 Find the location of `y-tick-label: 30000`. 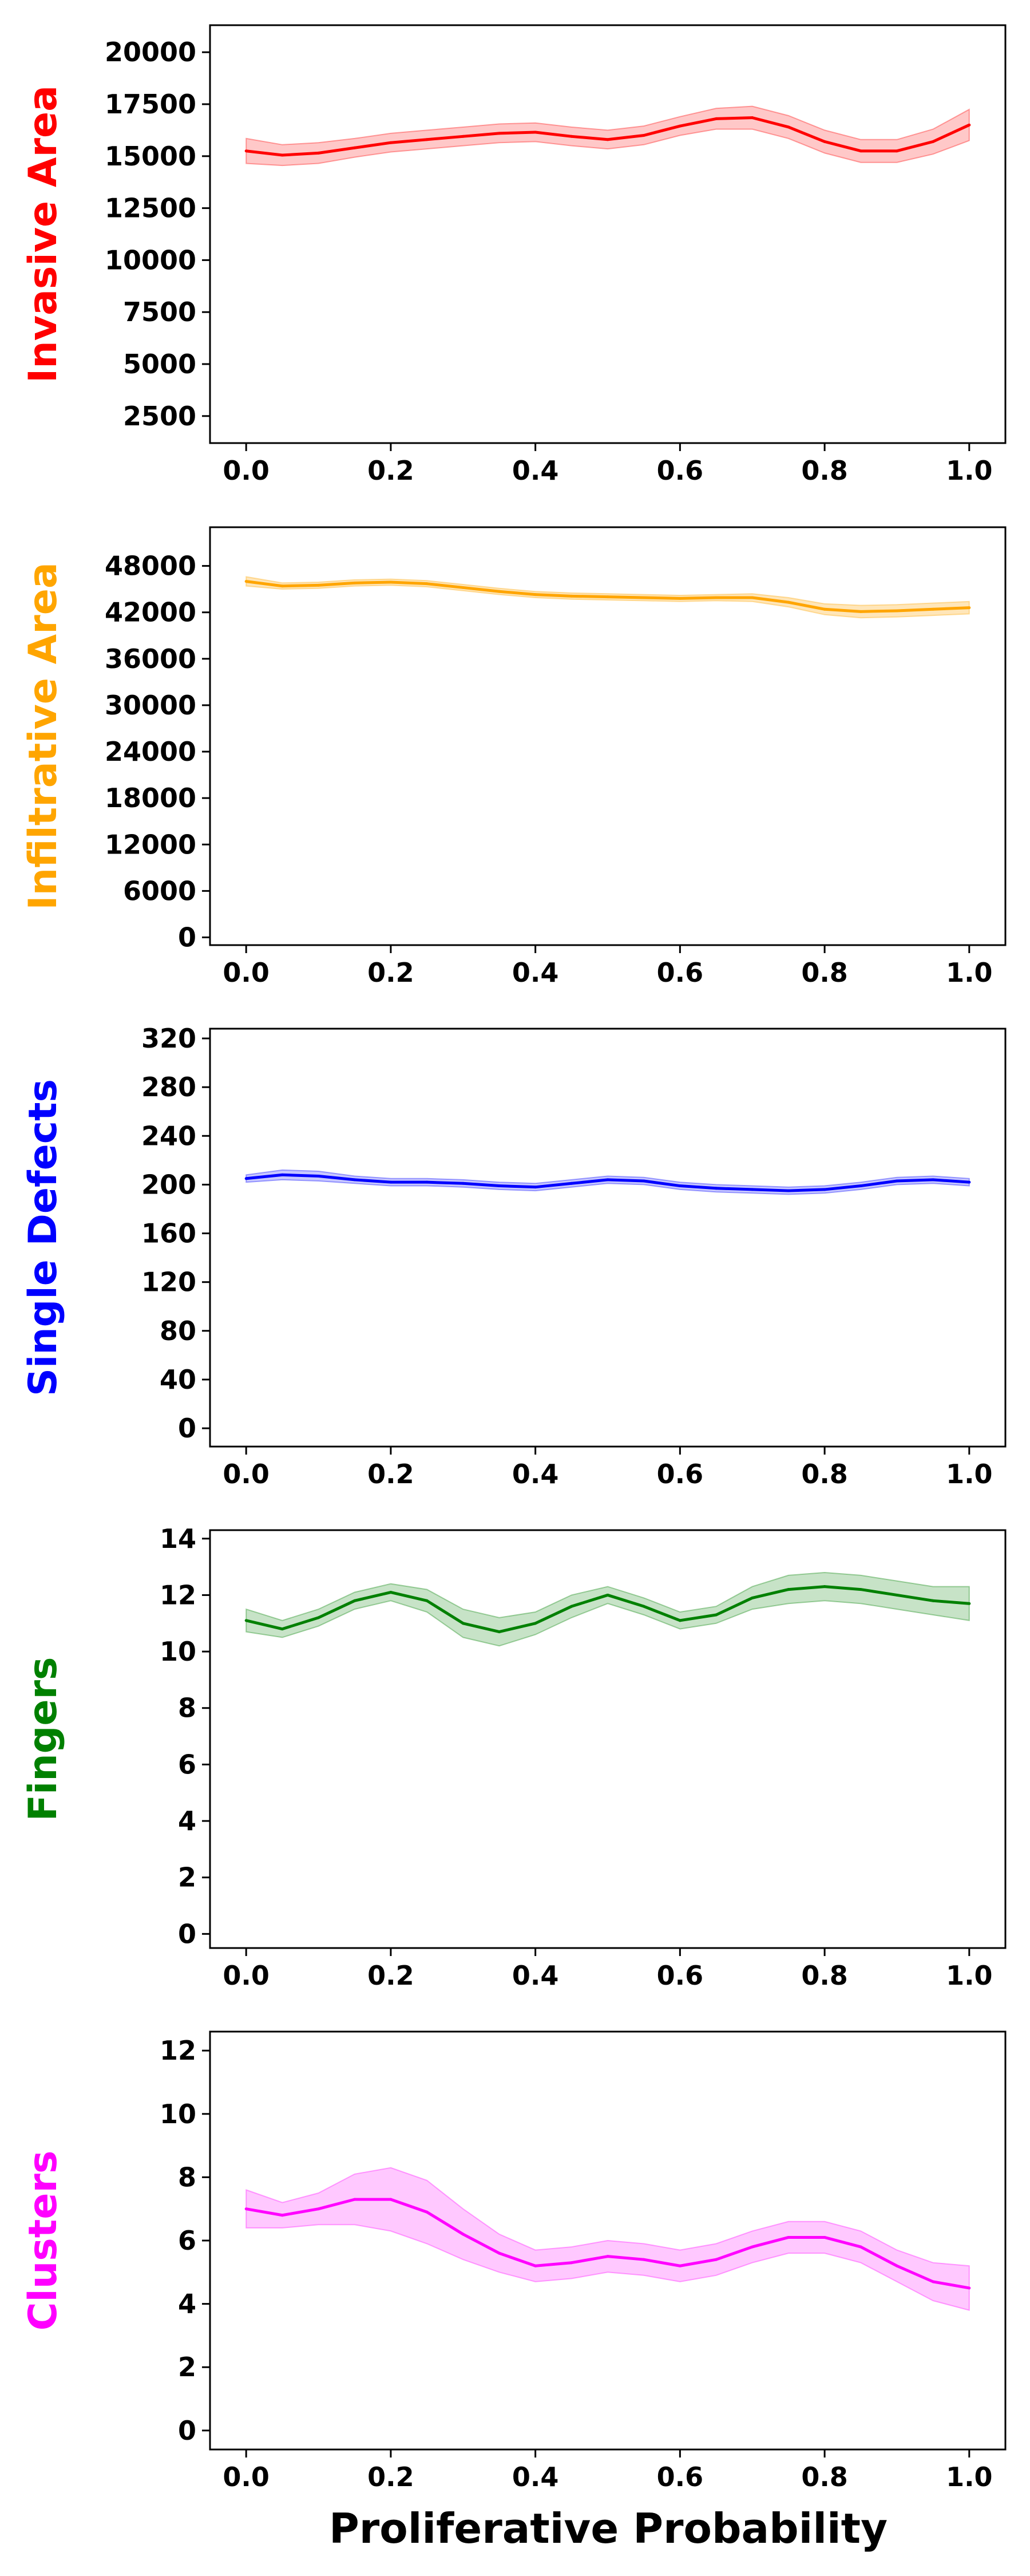

y-tick-label: 30000 is located at coordinates (150, 705).